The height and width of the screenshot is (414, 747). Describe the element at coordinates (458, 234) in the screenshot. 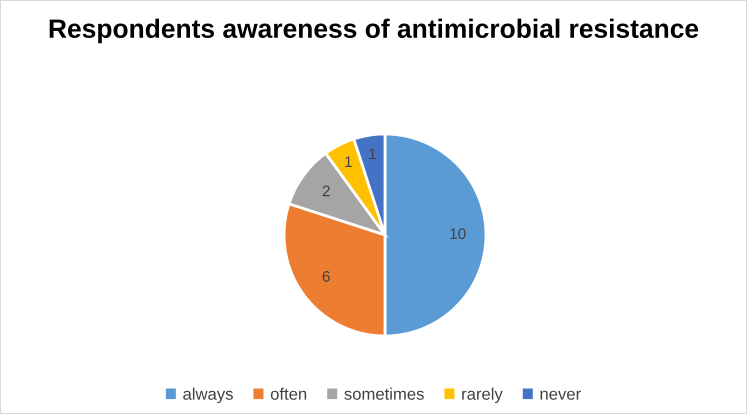

I see `data-label: 10` at that location.